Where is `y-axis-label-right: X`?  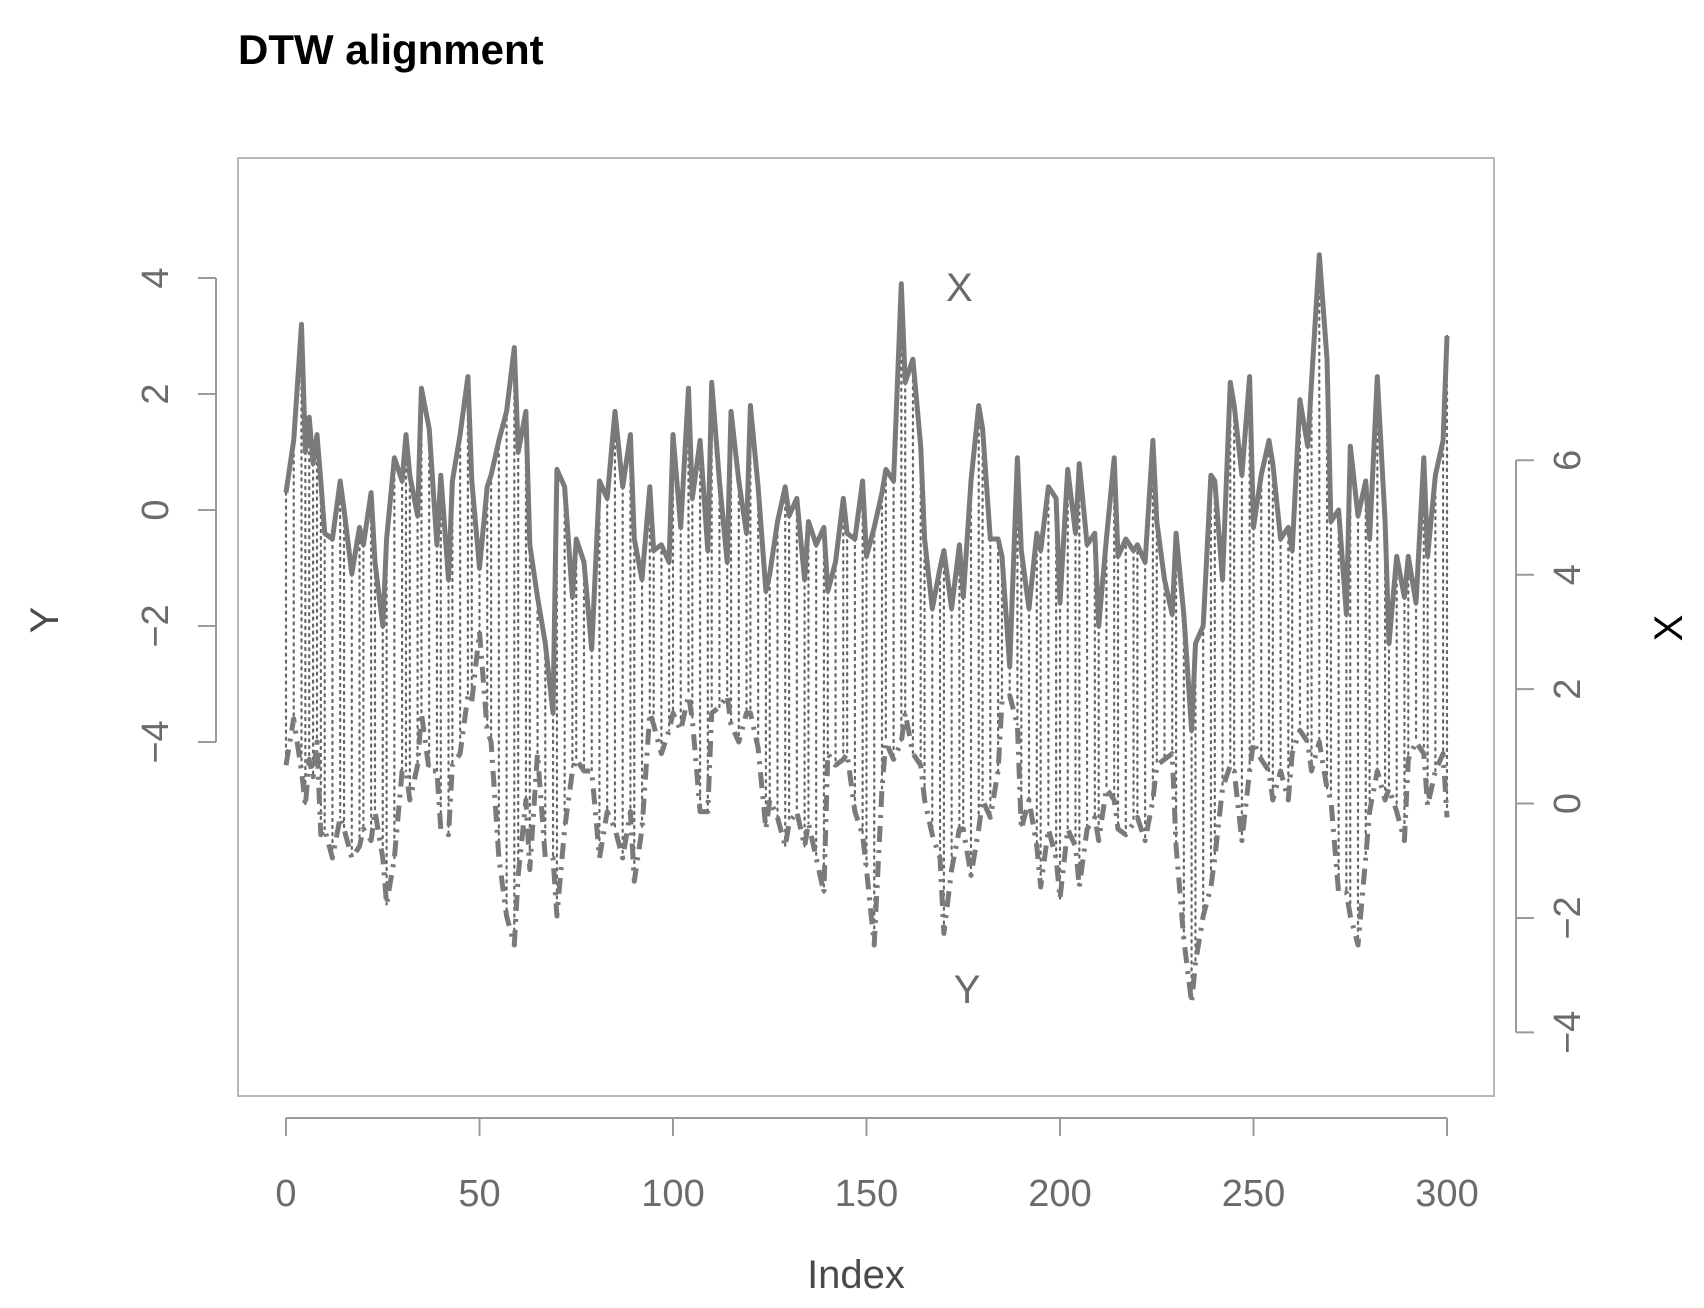 y-axis-label-right: X is located at coordinates (1669, 628).